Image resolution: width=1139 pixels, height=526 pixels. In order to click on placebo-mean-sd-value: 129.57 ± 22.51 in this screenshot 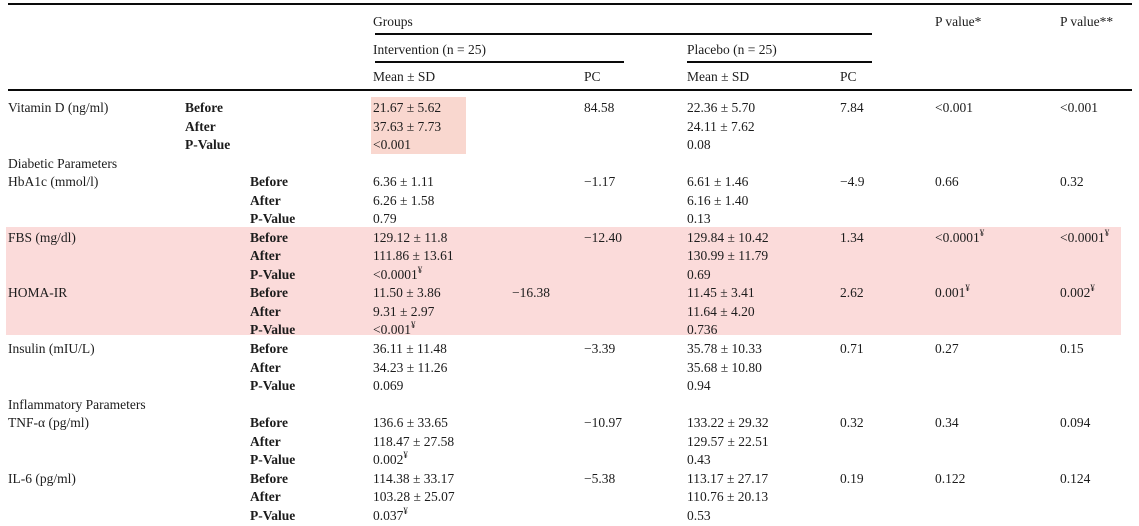, I will do `click(728, 441)`.